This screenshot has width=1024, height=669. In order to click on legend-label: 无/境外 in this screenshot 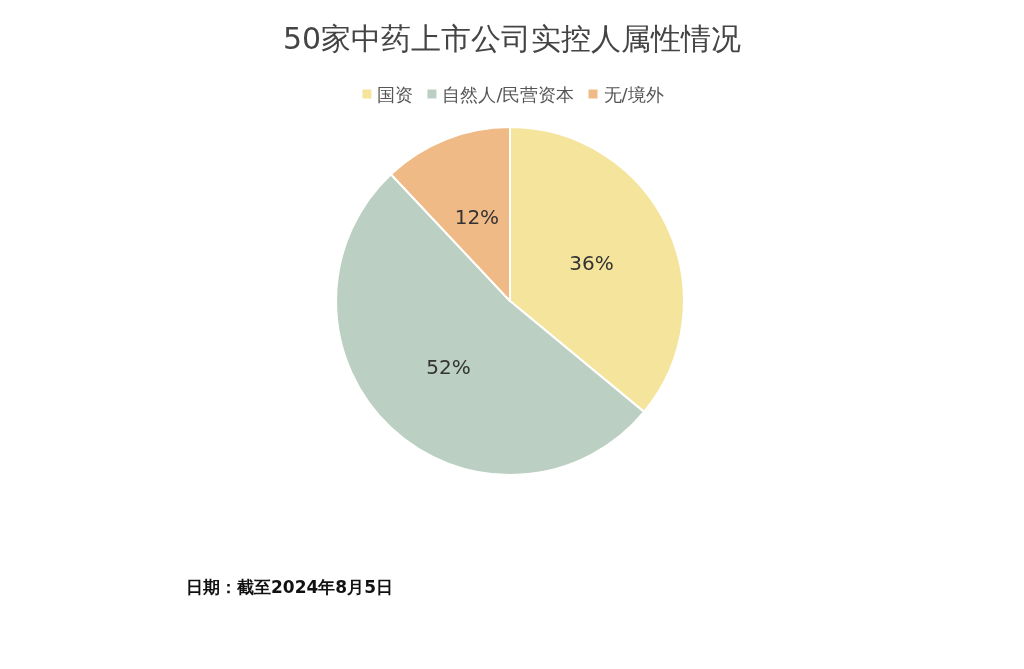, I will do `click(633, 94)`.